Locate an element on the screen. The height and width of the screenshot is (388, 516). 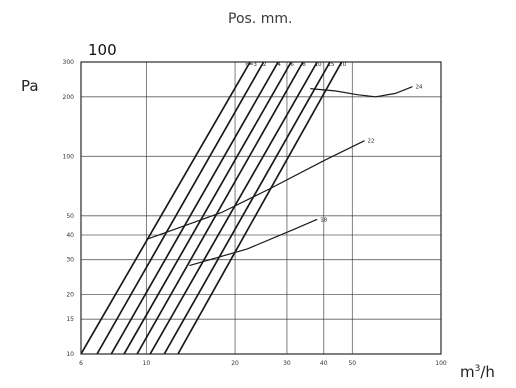
y-tick-label: 15 is located at coordinates (70, 319).